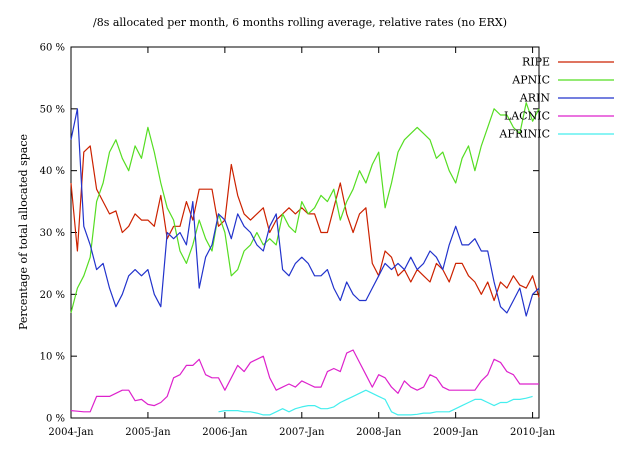 The image size is (640, 449). Describe the element at coordinates (524, 134) in the screenshot. I see `legend-label-afrinic: AFRINIC` at that location.